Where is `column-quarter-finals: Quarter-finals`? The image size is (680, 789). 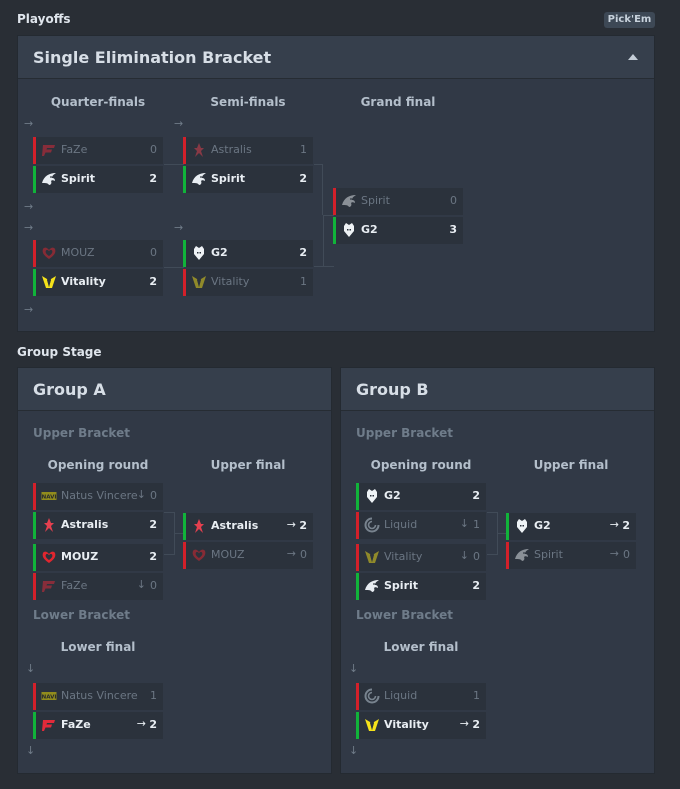 column-quarter-finals: Quarter-finals is located at coordinates (98, 102).